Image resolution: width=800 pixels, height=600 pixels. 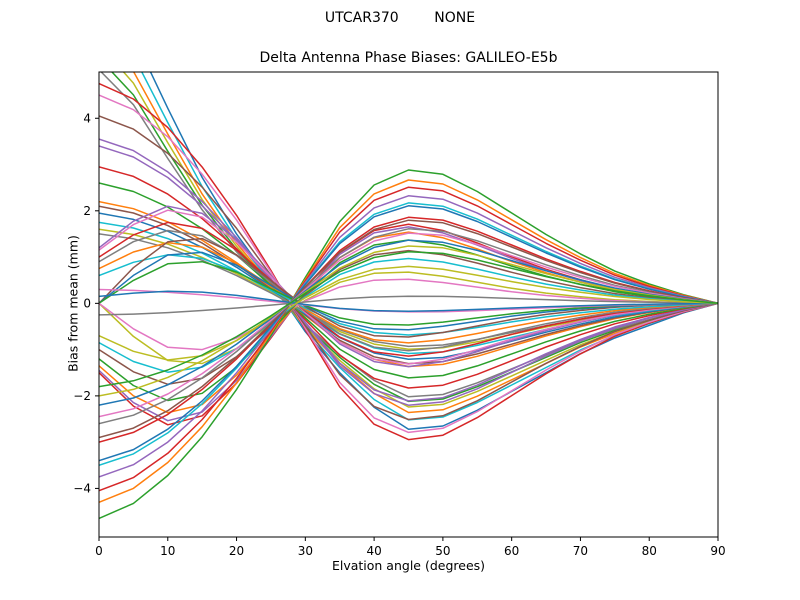 What do you see at coordinates (167, 551) in the screenshot?
I see `x-tick-label: 10` at bounding box center [167, 551].